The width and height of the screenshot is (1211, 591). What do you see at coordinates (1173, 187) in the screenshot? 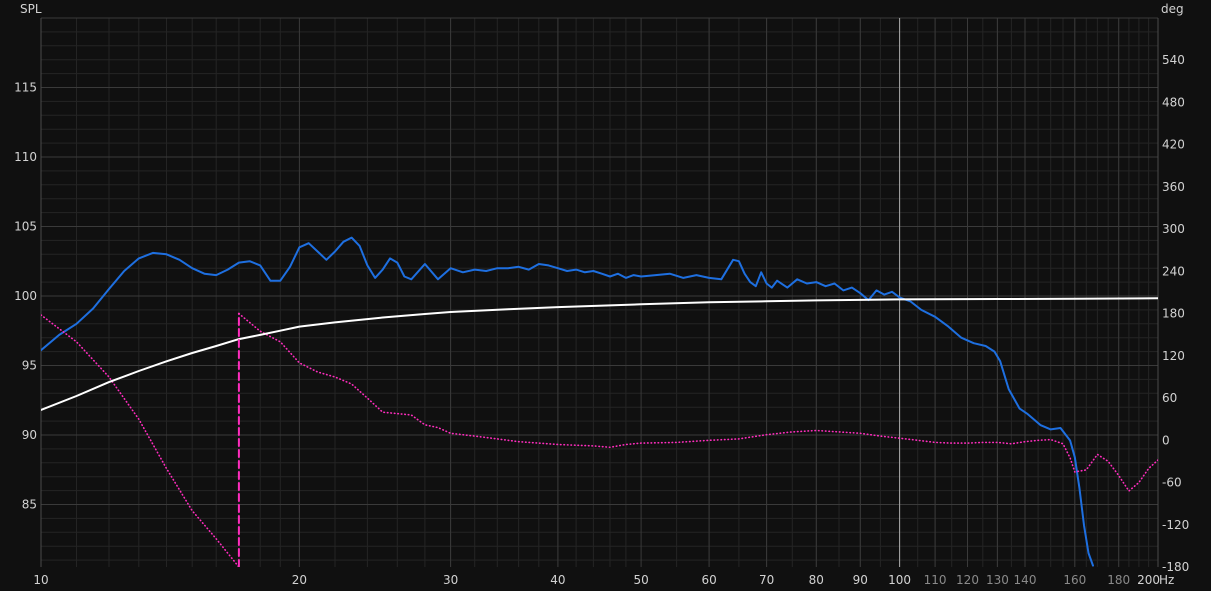
I see `right-tick-label: 360` at bounding box center [1173, 187].